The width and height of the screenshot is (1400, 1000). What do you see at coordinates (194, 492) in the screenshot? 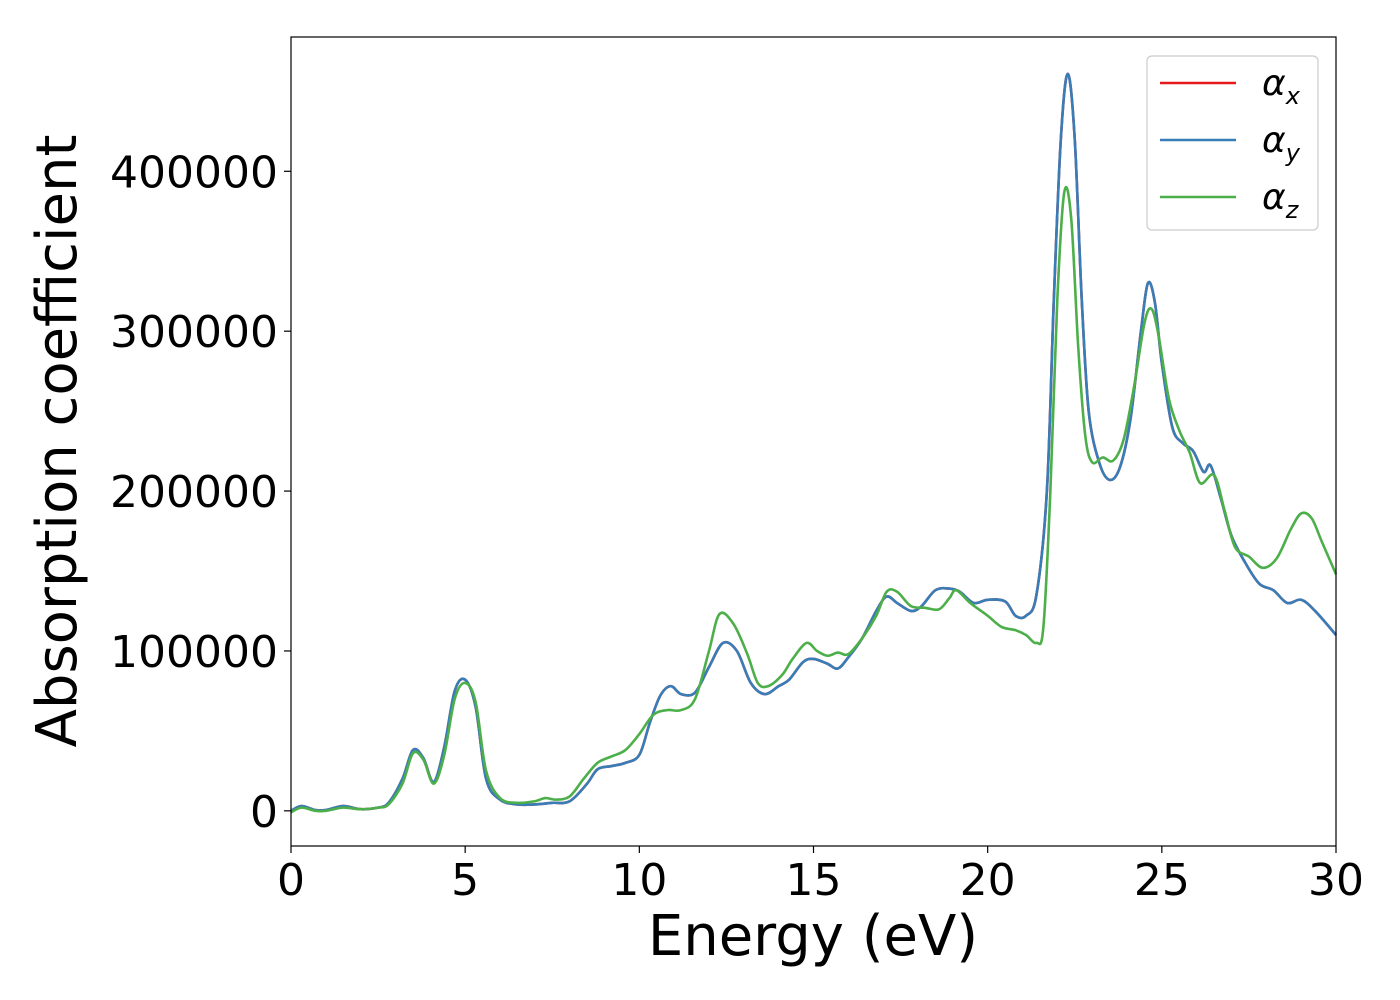
I see `y-tick-label: 200000` at bounding box center [194, 492].